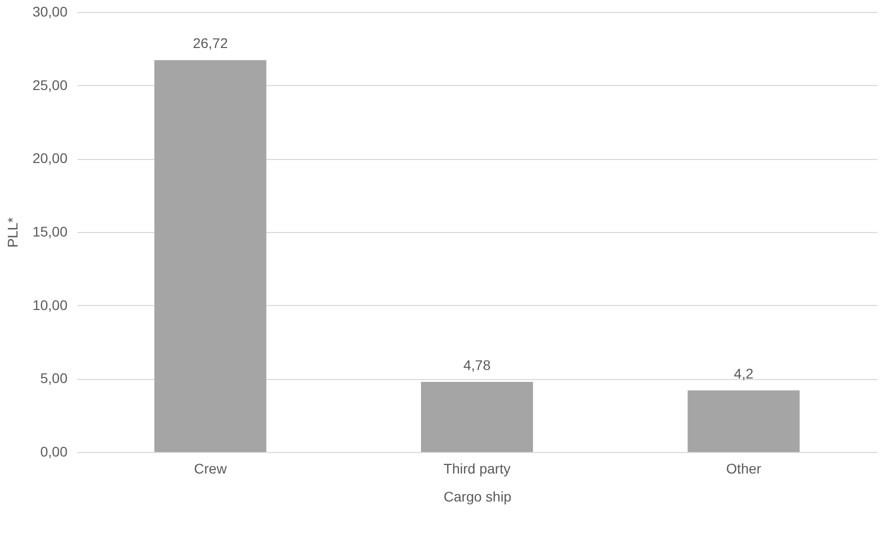  What do you see at coordinates (54, 452) in the screenshot?
I see `y-tick-label: 0,00` at bounding box center [54, 452].